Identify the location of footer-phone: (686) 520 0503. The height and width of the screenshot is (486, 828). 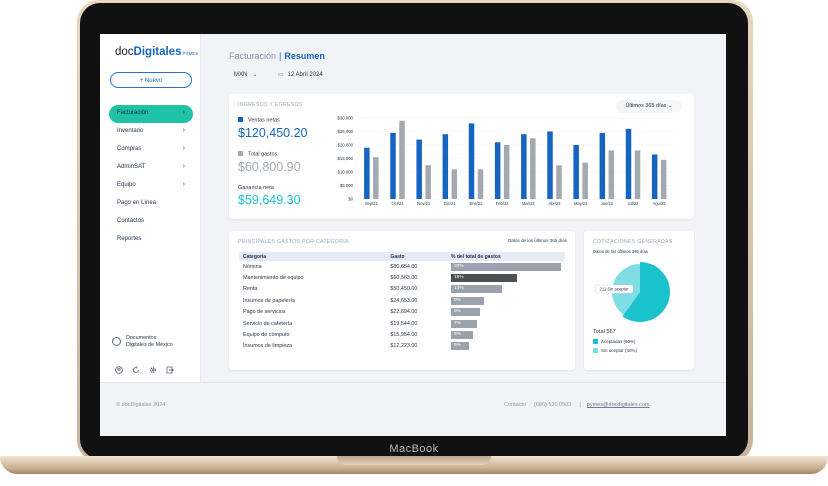
(553, 405).